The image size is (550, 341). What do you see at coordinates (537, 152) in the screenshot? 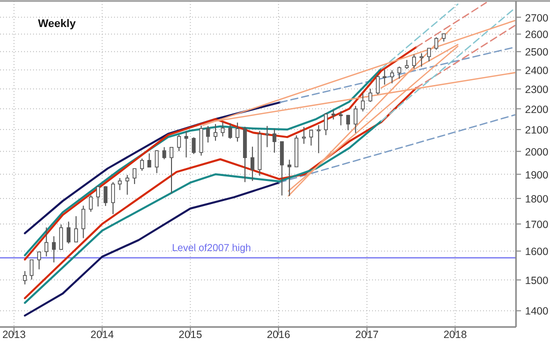
I see `y-tick-label: 2000` at bounding box center [537, 152].